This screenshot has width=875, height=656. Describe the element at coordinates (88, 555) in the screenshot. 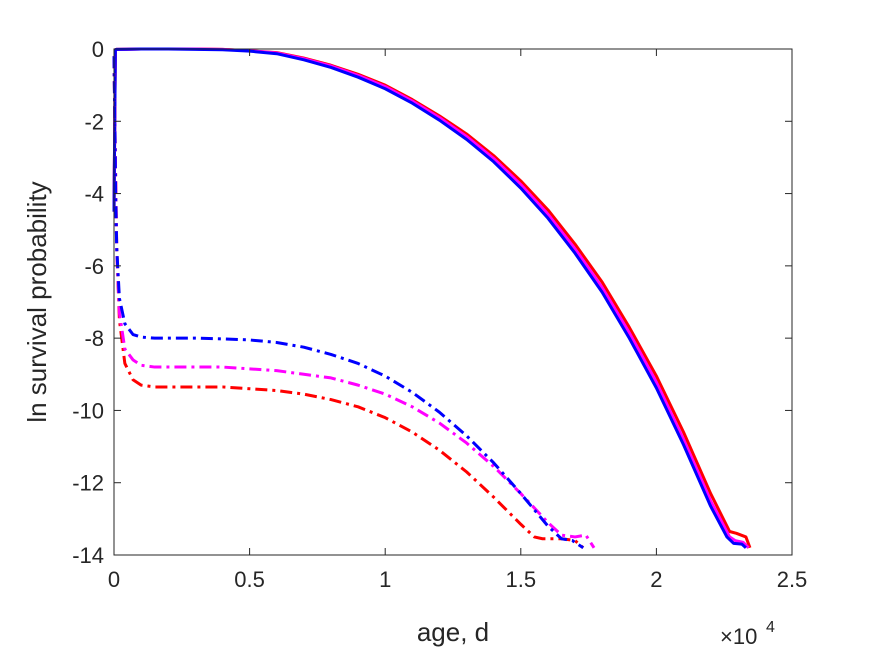

I see `y-tick-label: -14` at that location.